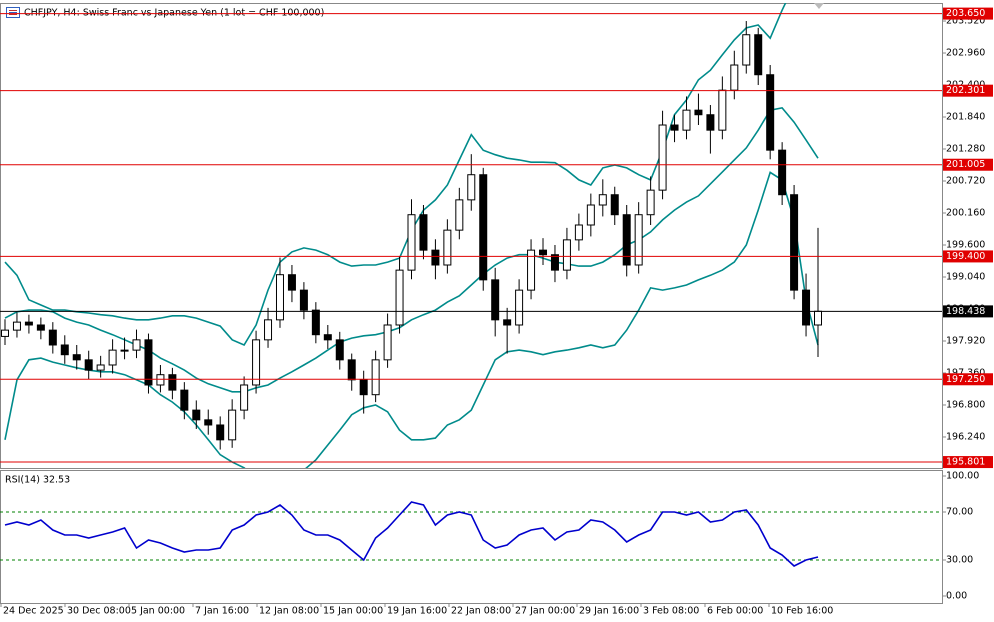 The height and width of the screenshot is (622, 994). What do you see at coordinates (965, 340) in the screenshot?
I see `y-tick-label: 197.920` at bounding box center [965, 340].